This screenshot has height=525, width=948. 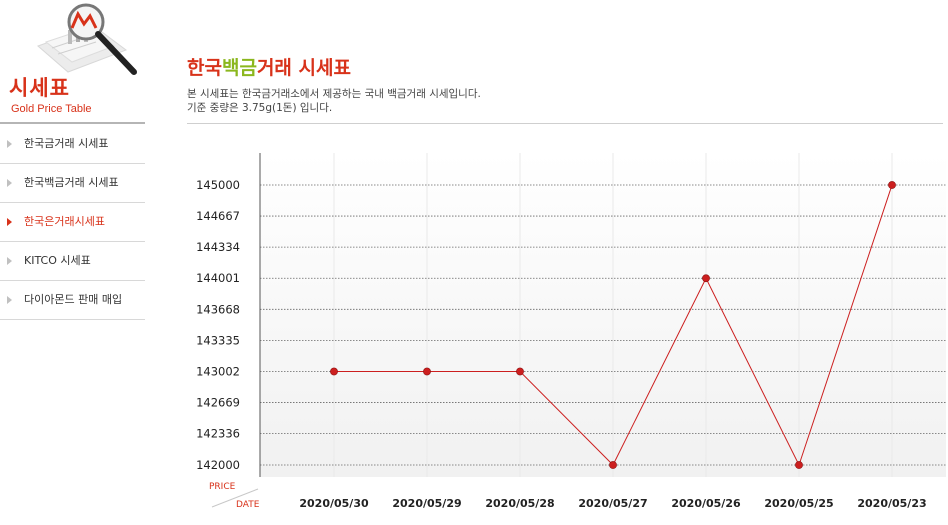 I want to click on x-tick-label: 2020/05/25, so click(x=798, y=503).